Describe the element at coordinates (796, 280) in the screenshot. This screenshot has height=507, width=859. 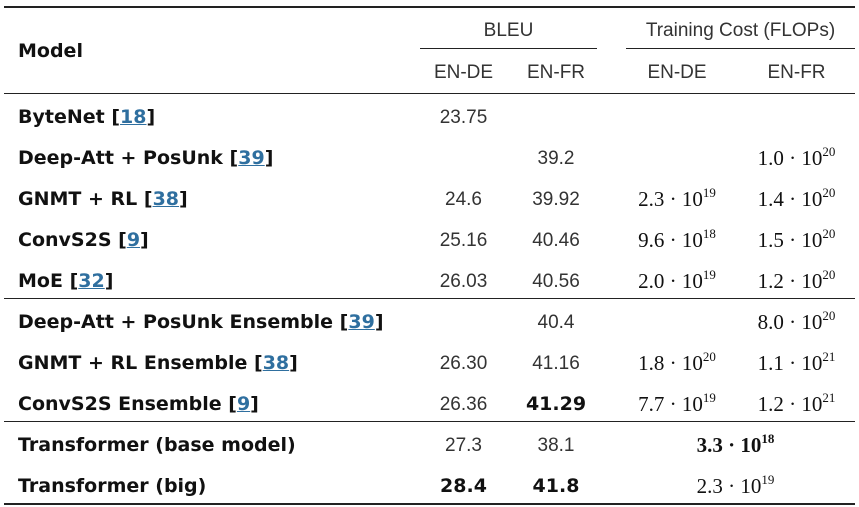
I see `cost-enfr-value: 1.2 · 10²⁰` at that location.